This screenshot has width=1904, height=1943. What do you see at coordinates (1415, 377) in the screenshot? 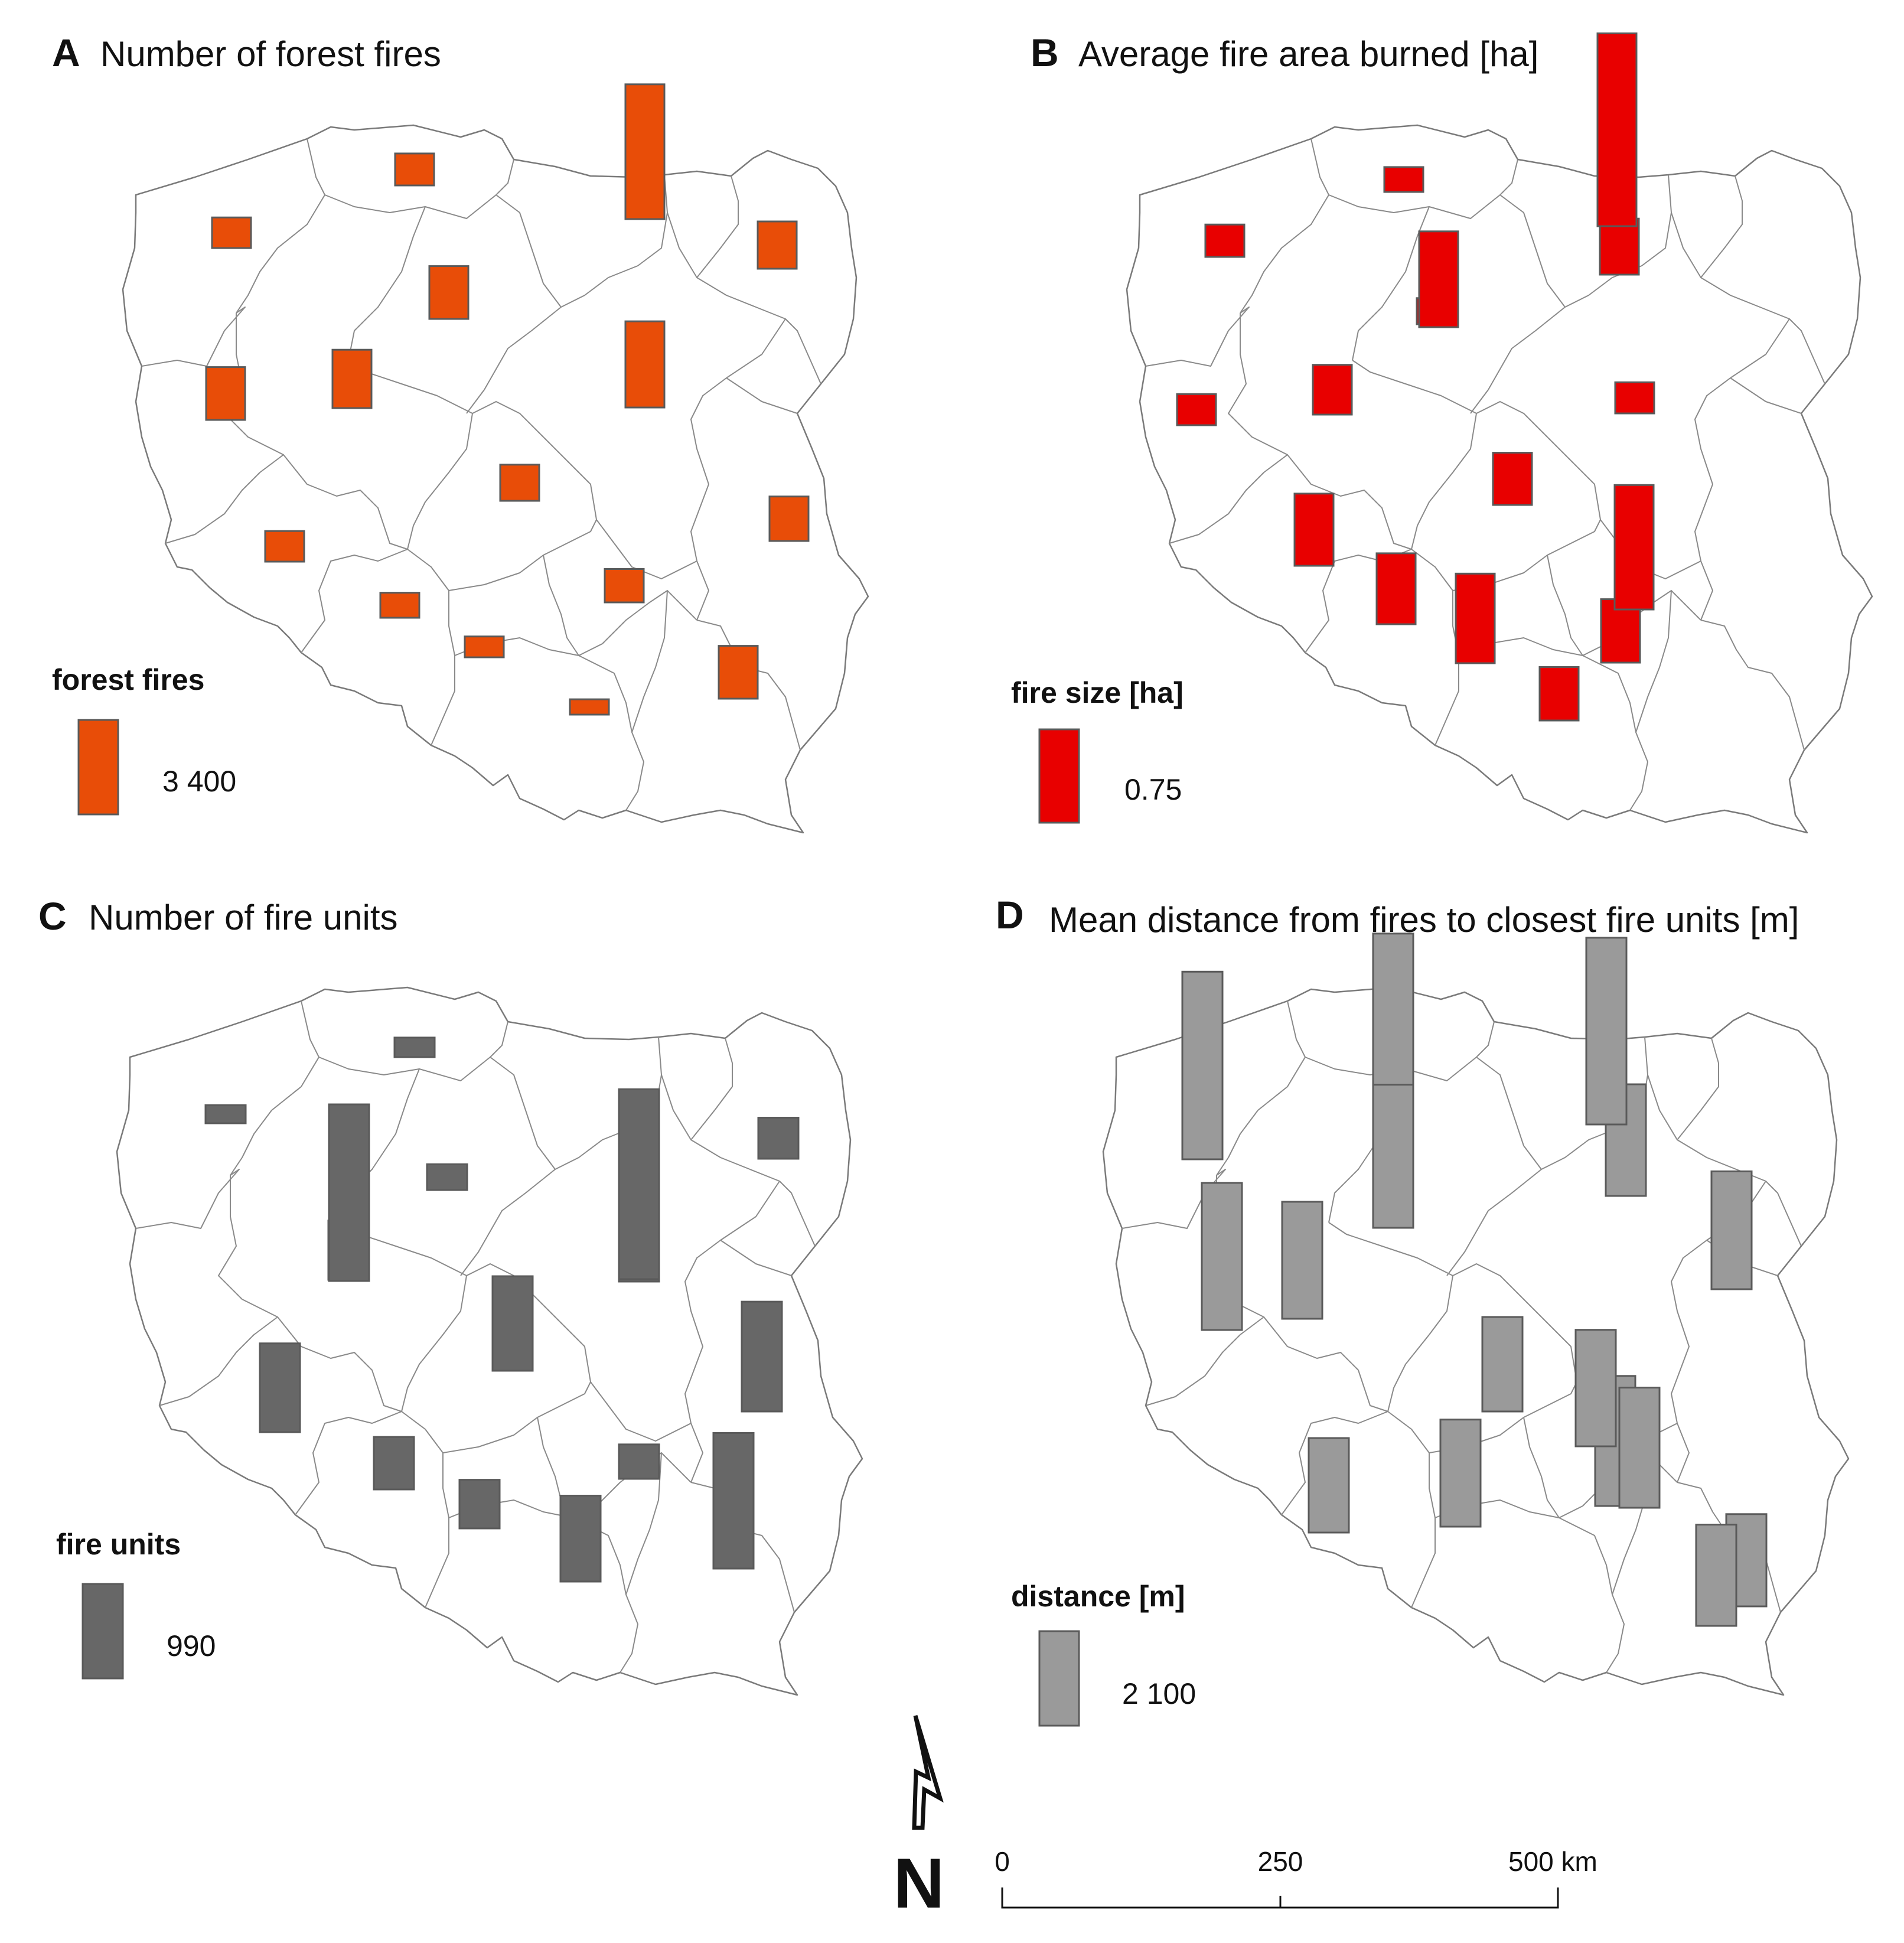
I see `panel-b-bars` at bounding box center [1415, 377].